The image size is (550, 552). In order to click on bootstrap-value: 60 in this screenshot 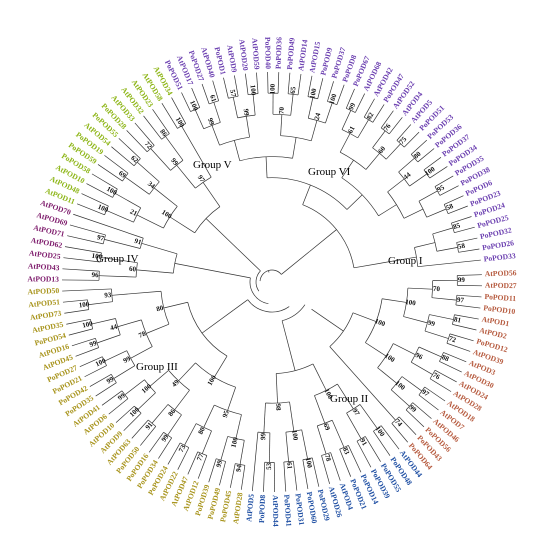, I will do `click(133, 269)`.